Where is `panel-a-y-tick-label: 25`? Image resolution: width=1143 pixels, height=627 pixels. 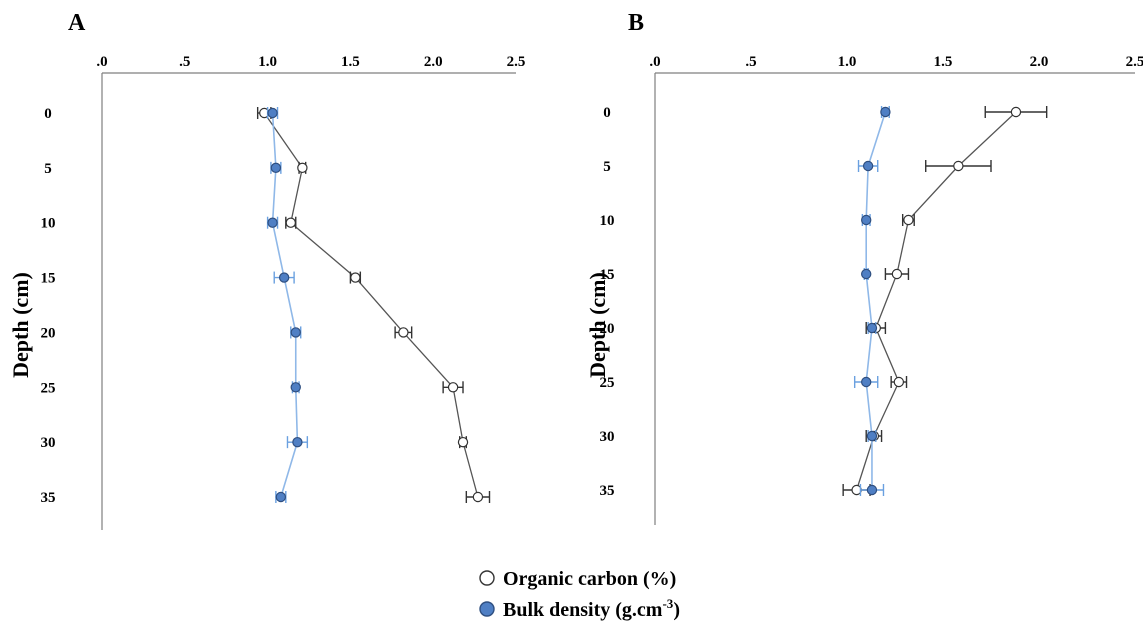
panel-a-y-tick-label: 25 is located at coordinates (48, 388).